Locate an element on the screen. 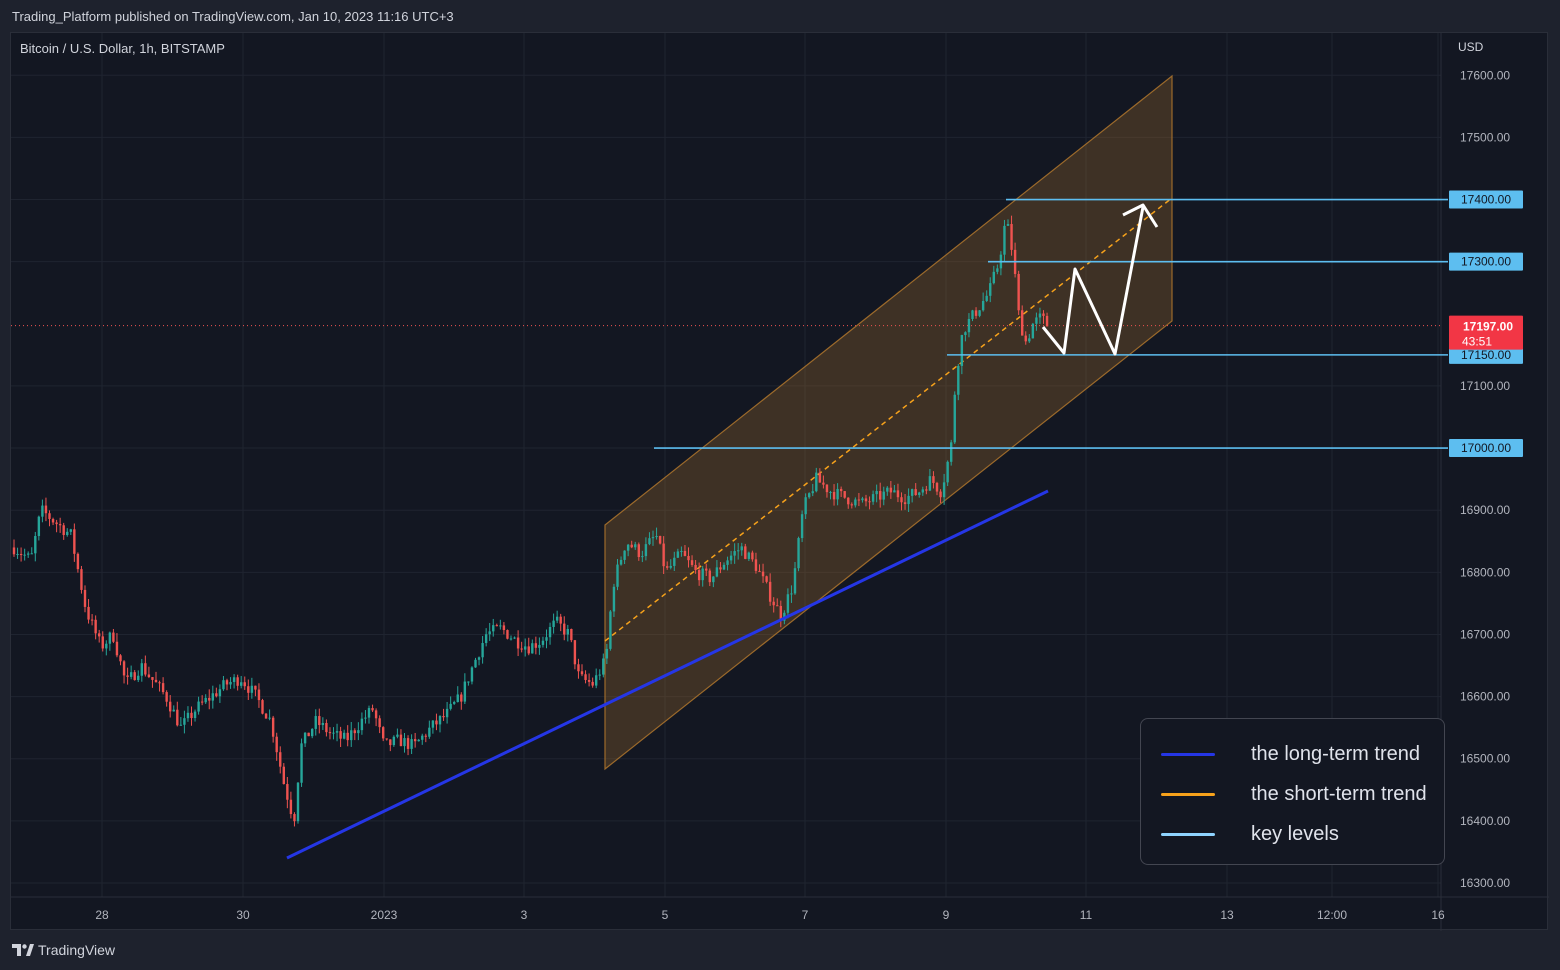 The image size is (1560, 970). y-tick-label: 16500.00 is located at coordinates (1485, 759).